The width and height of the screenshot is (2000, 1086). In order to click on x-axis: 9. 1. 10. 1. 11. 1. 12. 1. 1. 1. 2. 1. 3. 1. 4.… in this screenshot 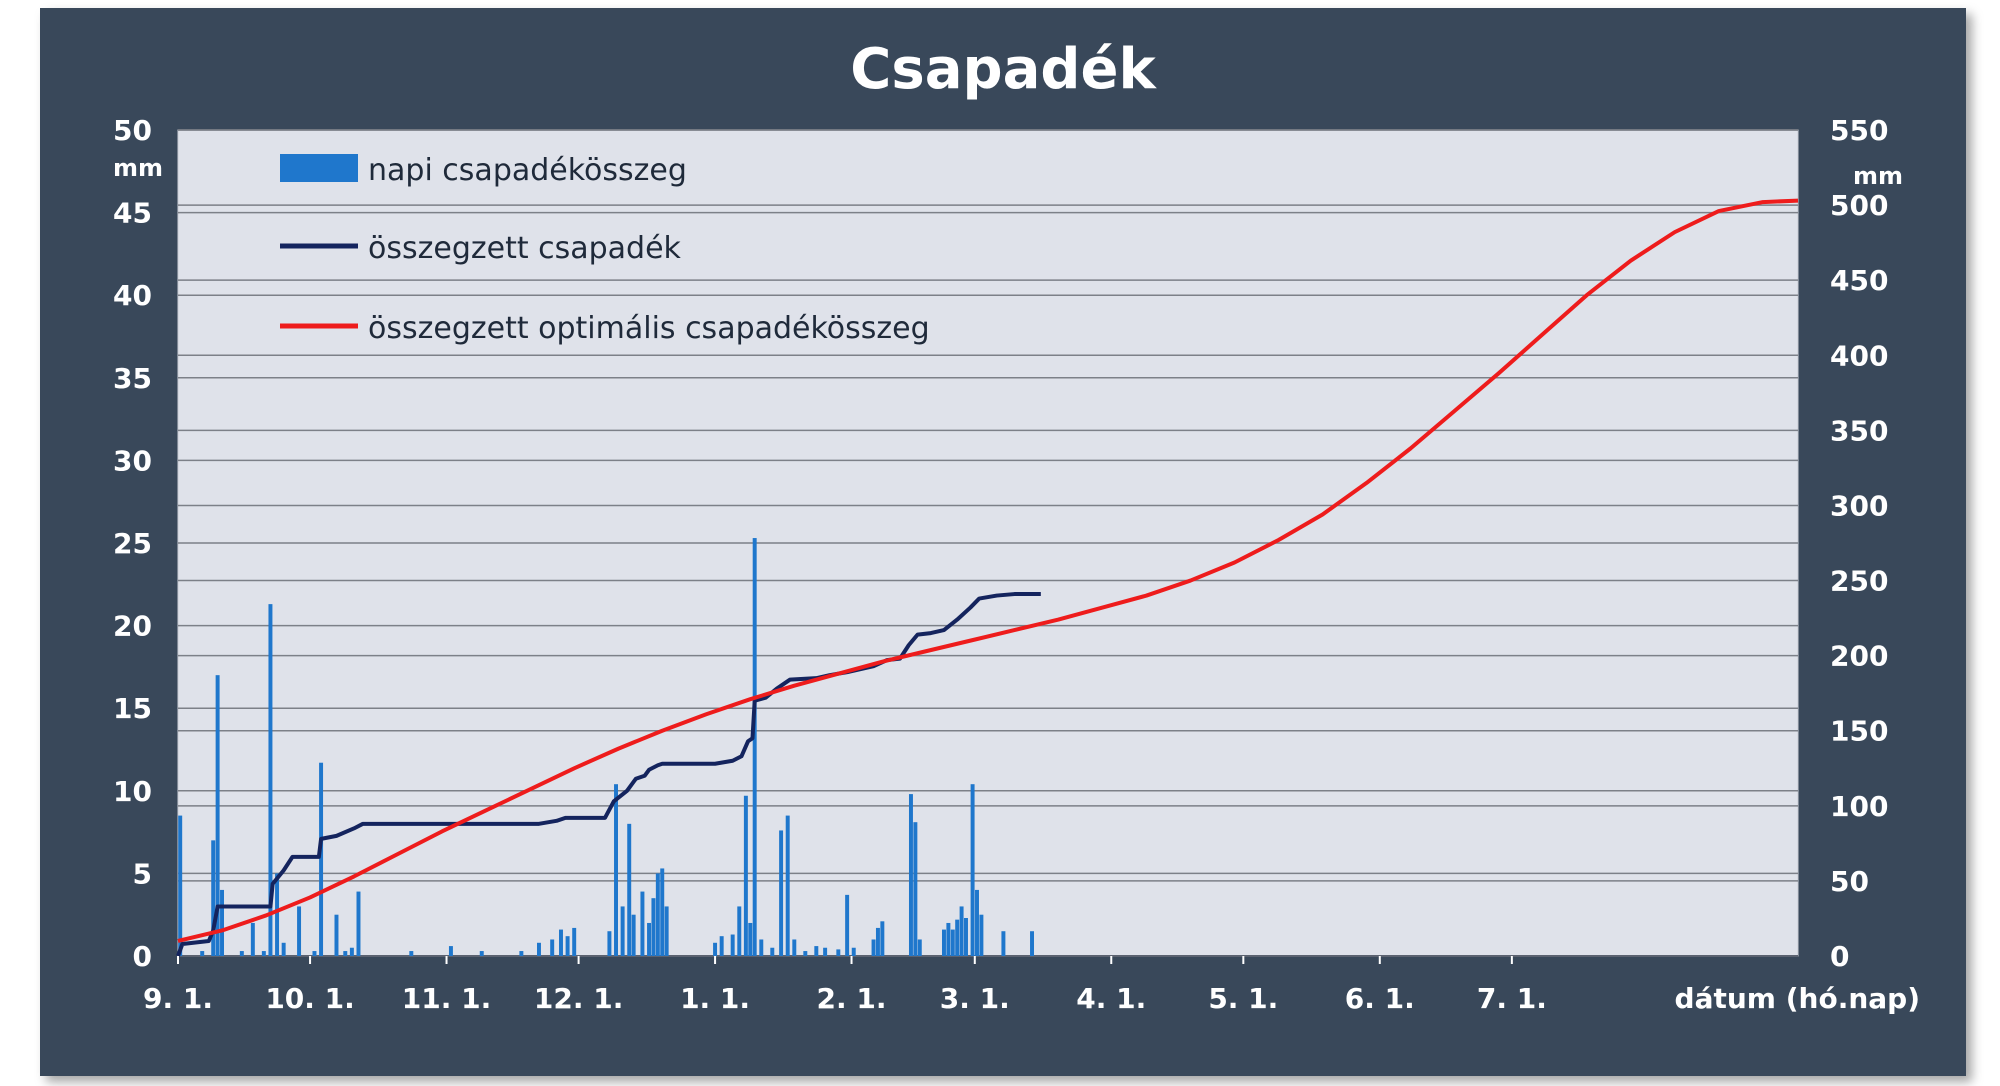, I will do `click(845, 985)`.